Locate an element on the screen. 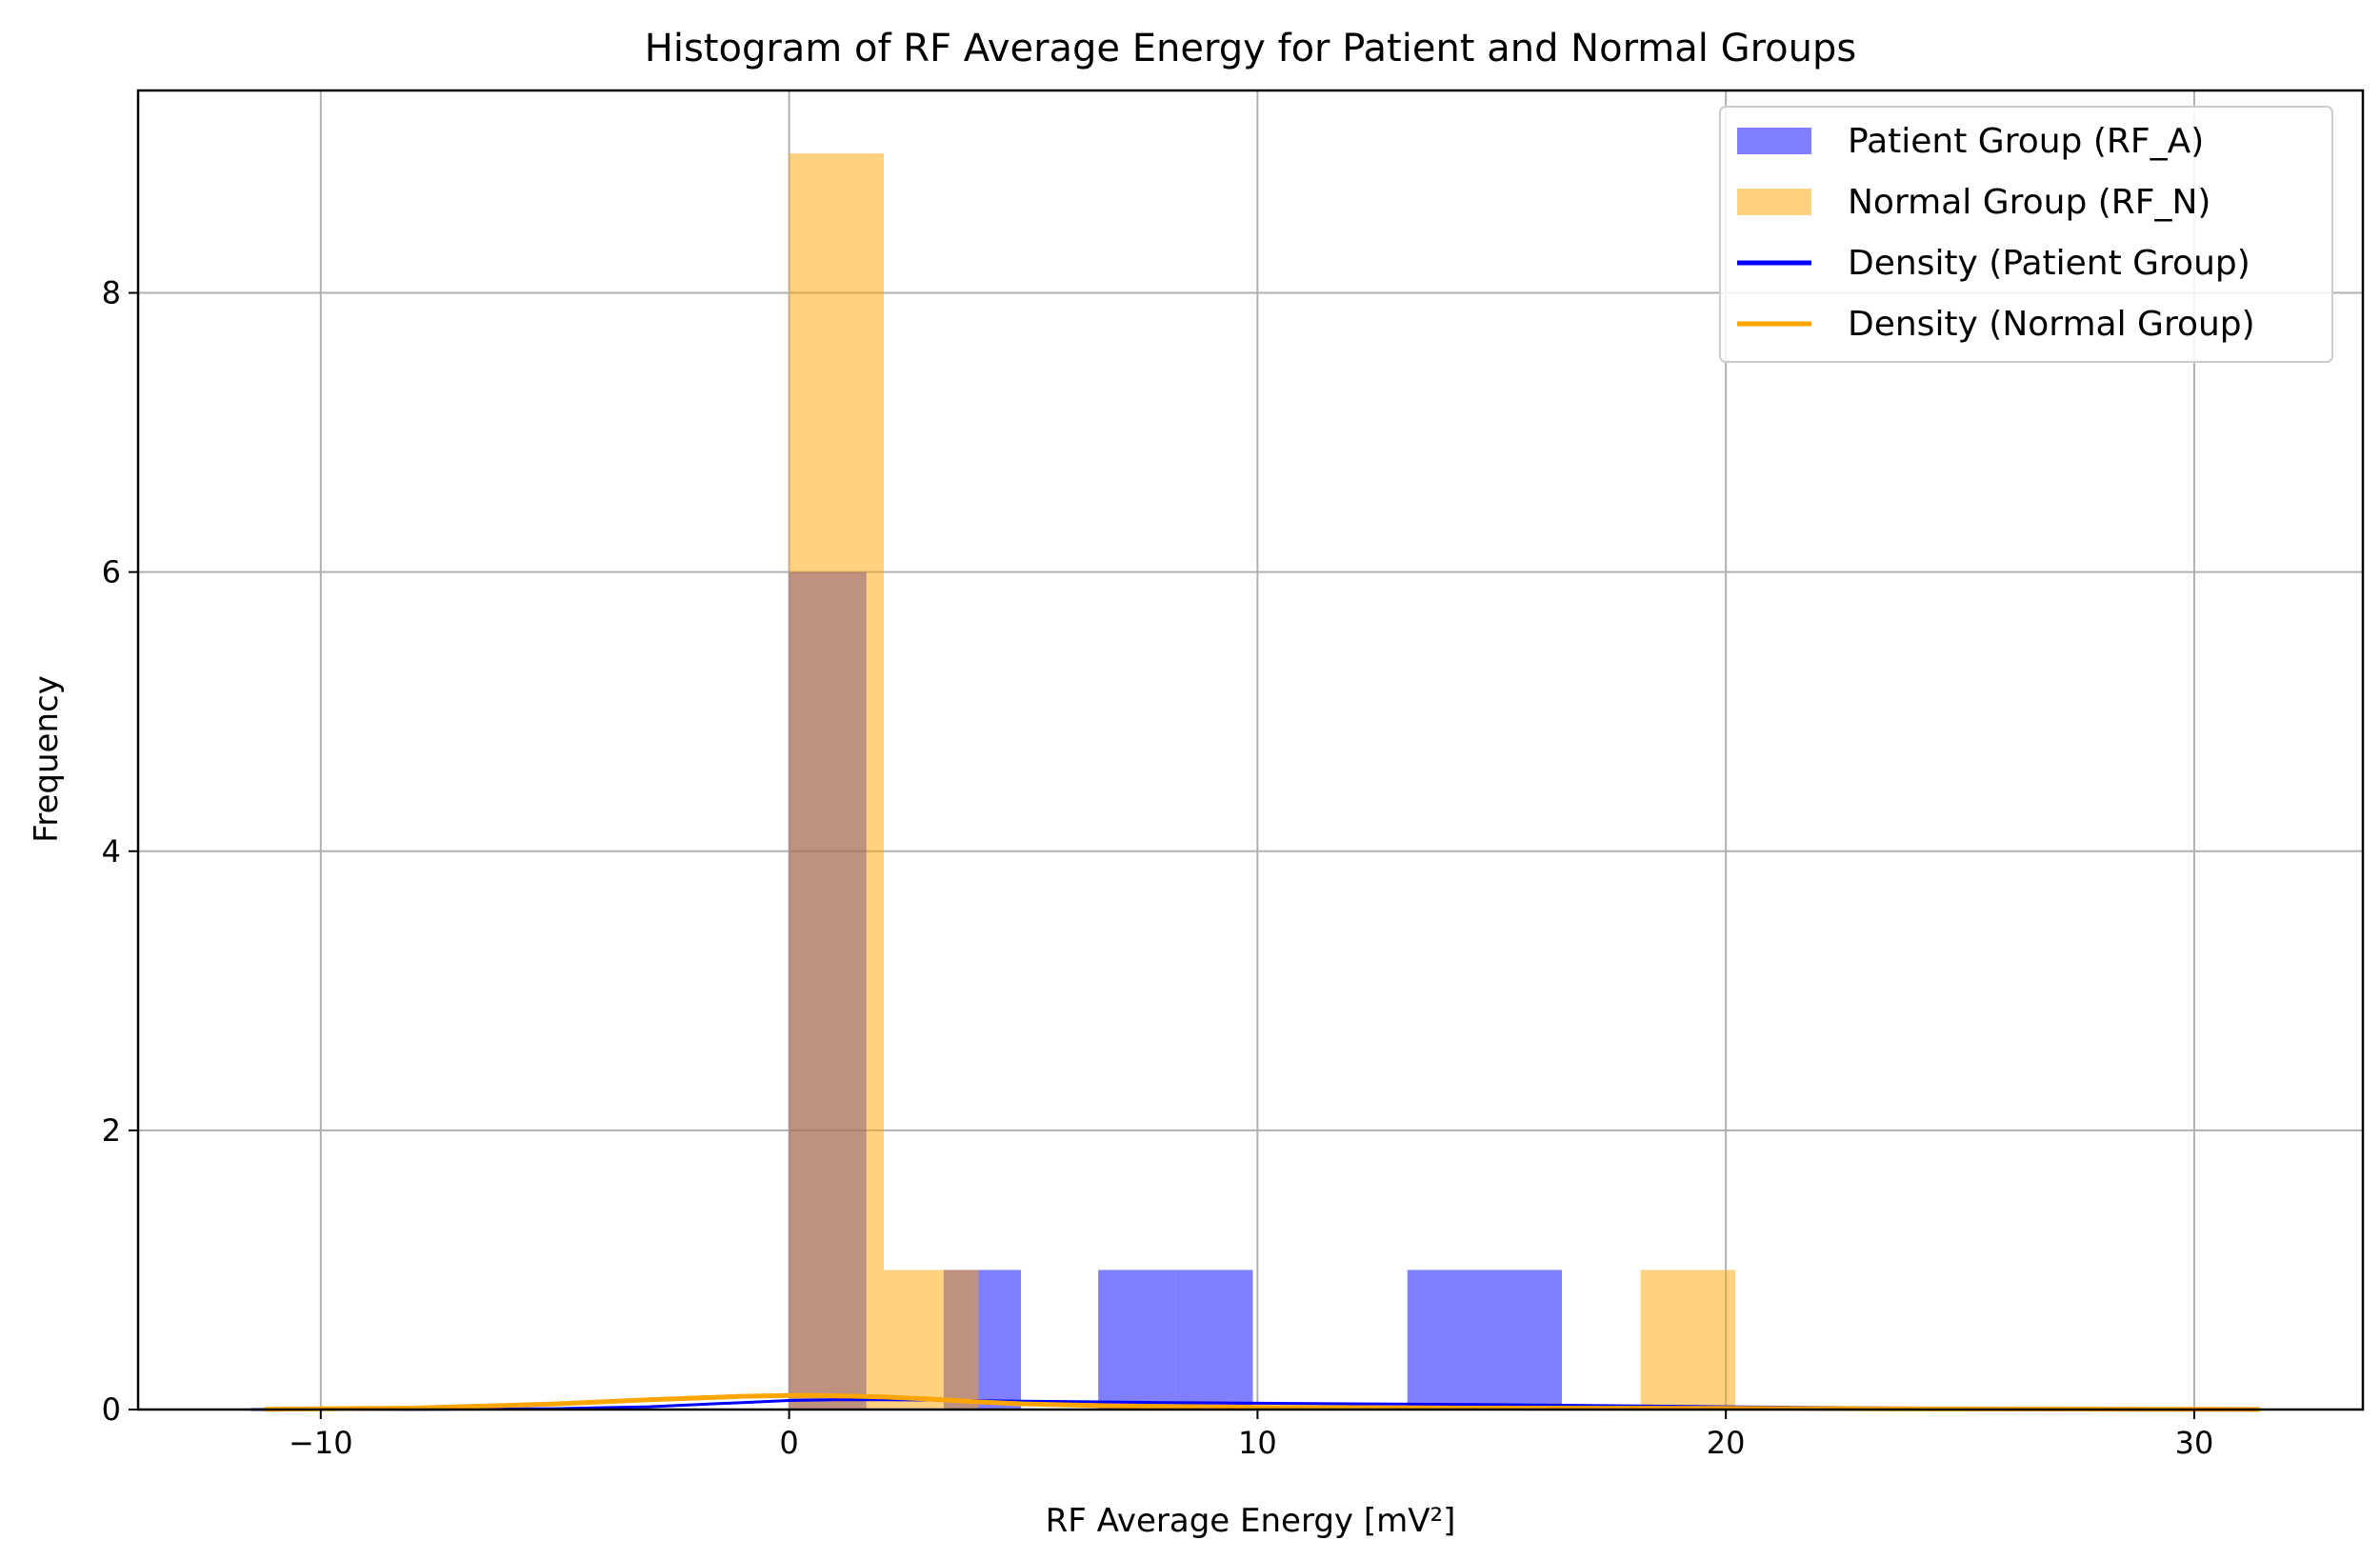 The height and width of the screenshot is (1560, 2380). x-axis-label: RF Average Energy [mV²] is located at coordinates (1251, 1521).